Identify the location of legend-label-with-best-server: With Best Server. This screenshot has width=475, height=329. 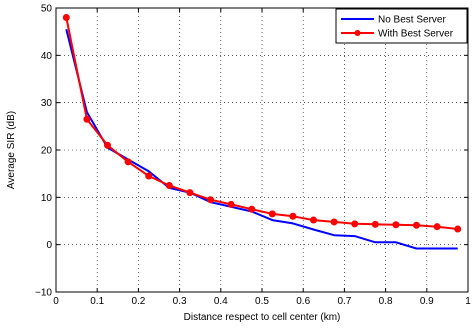
(416, 34).